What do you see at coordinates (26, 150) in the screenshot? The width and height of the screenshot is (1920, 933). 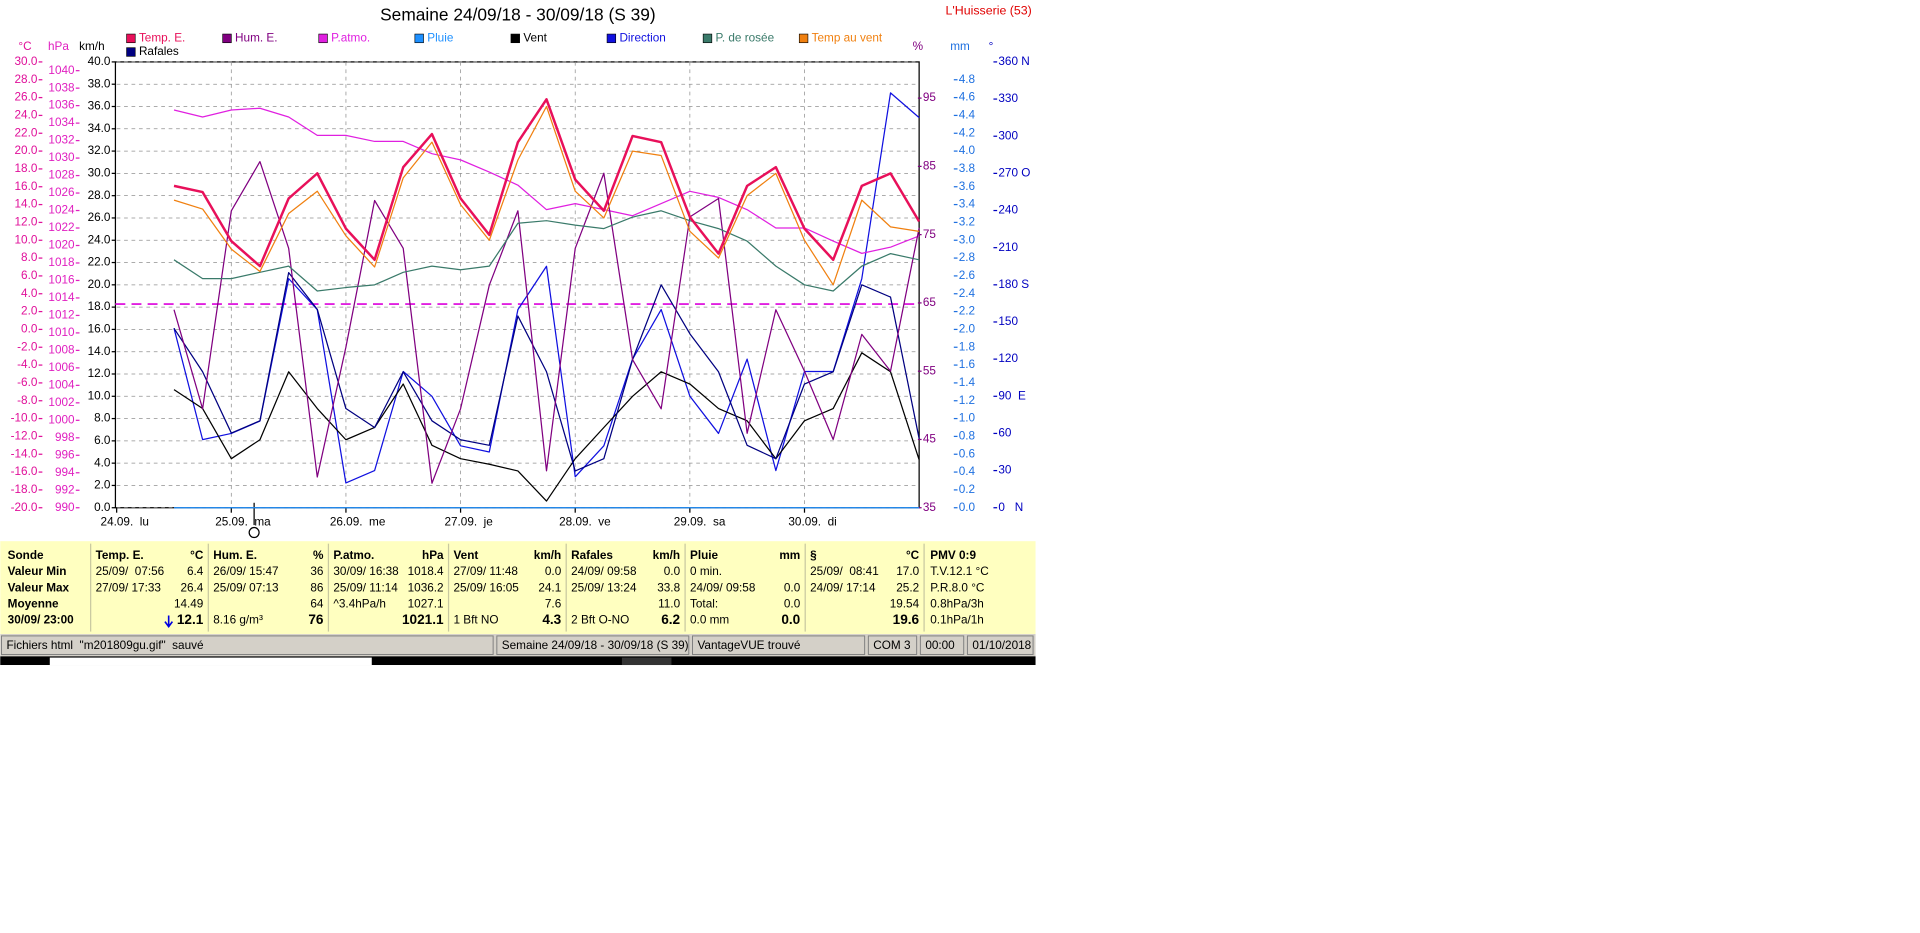 I see `y-tick-label: 20.0` at bounding box center [26, 150].